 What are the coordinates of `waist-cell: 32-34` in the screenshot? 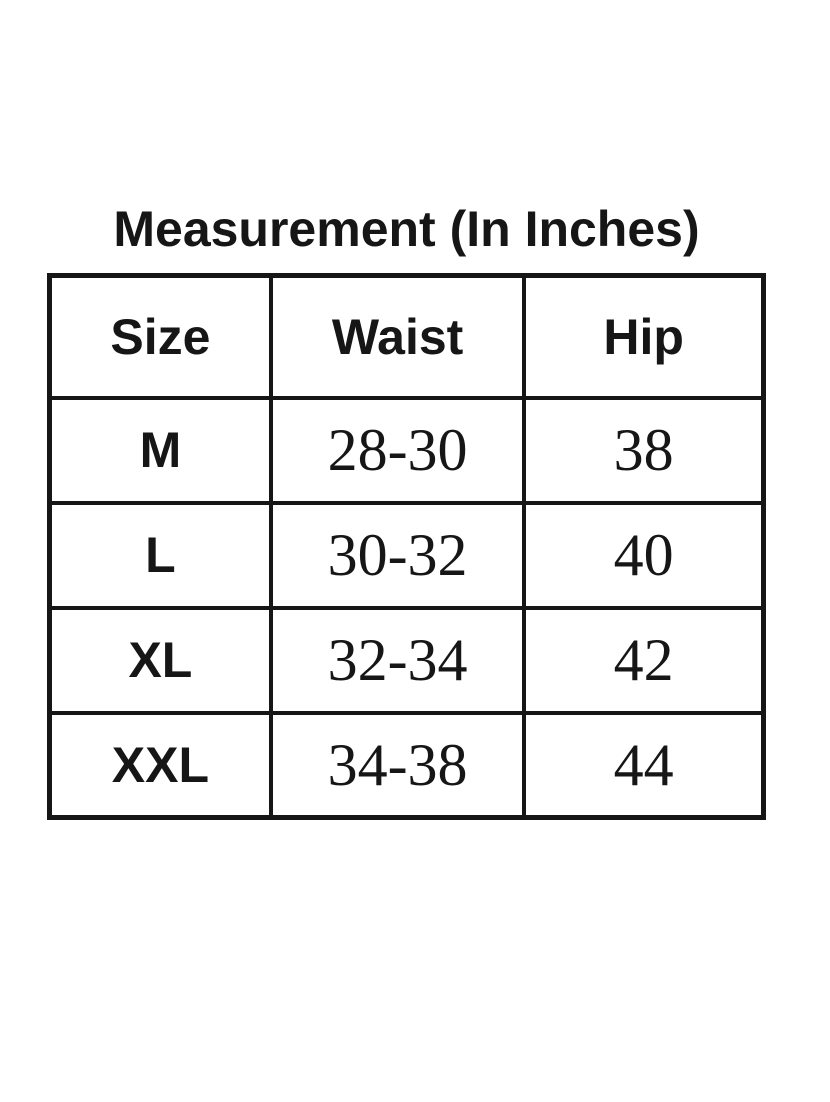 It's located at (397, 660).